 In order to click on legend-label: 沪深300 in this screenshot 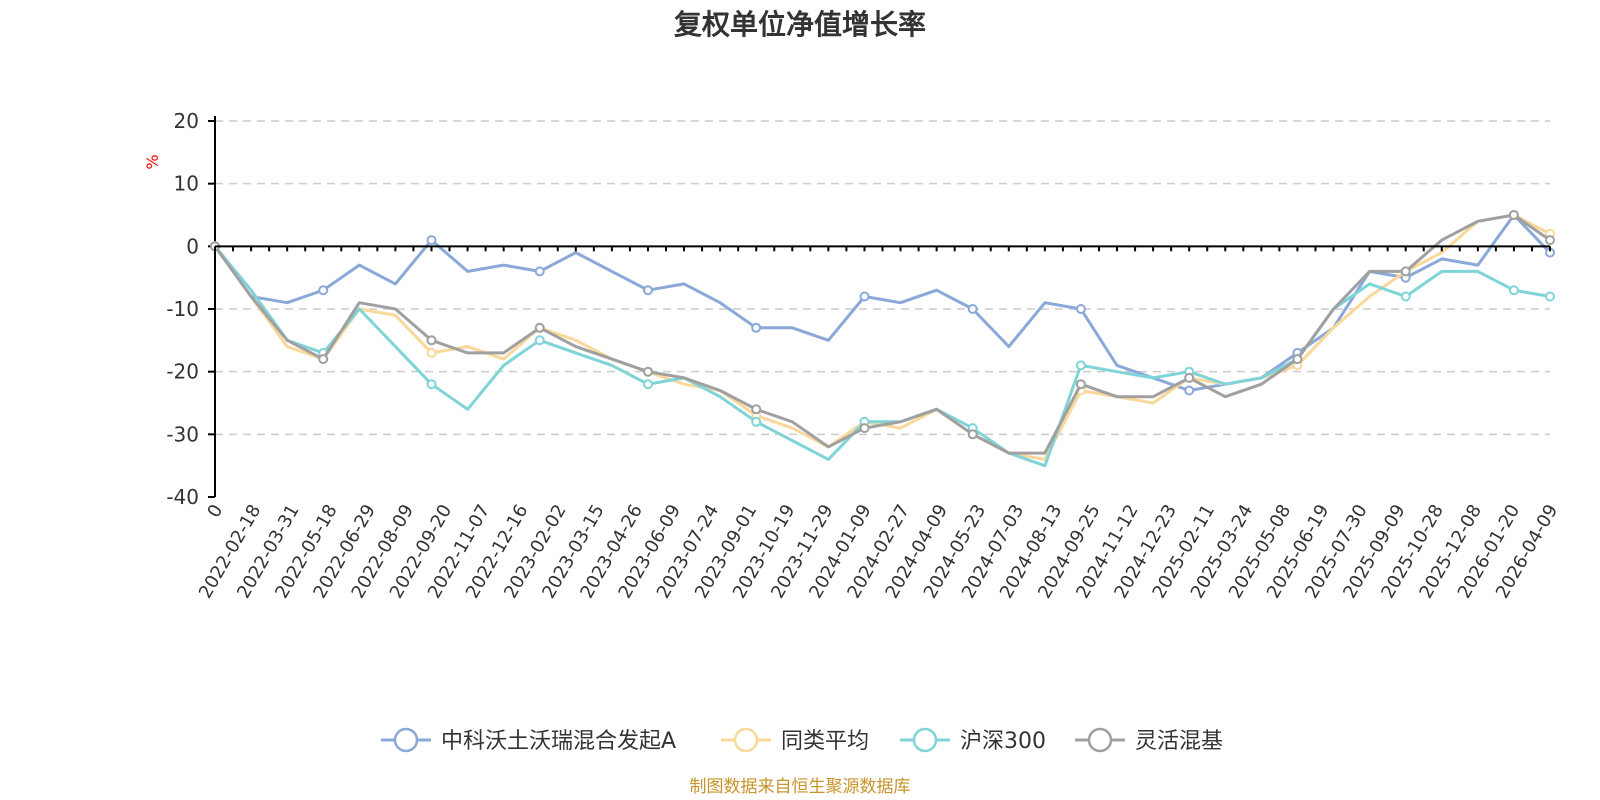, I will do `click(1003, 741)`.